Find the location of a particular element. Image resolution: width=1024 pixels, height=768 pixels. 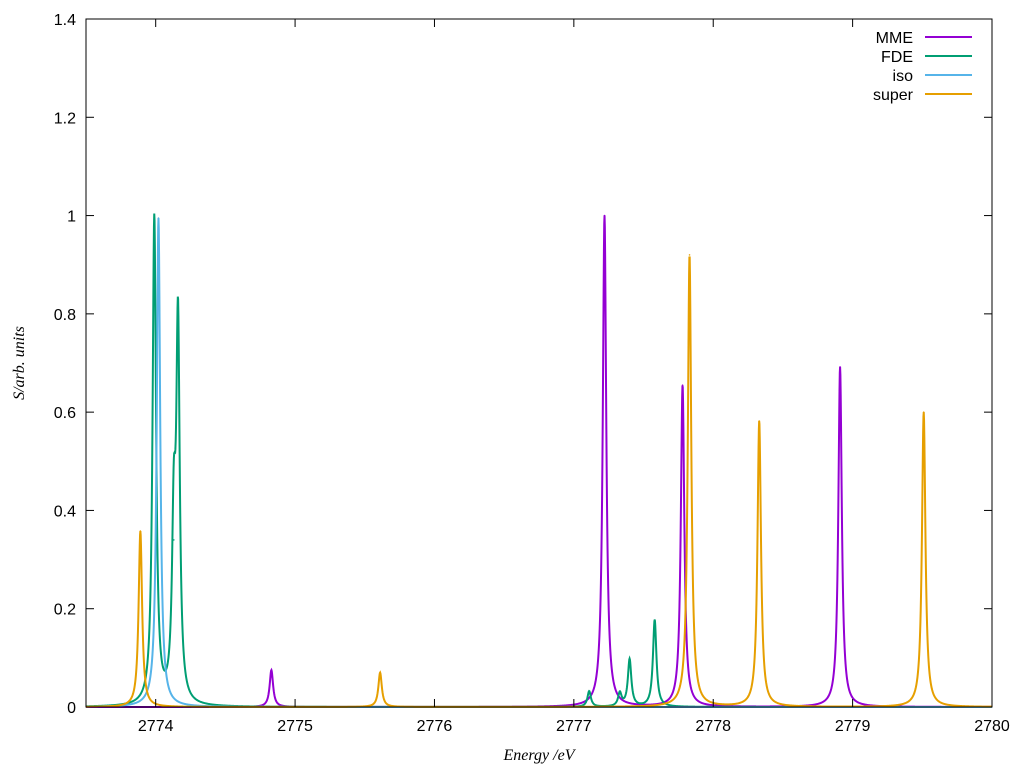

y-tick-label: 0.6 is located at coordinates (65, 413).